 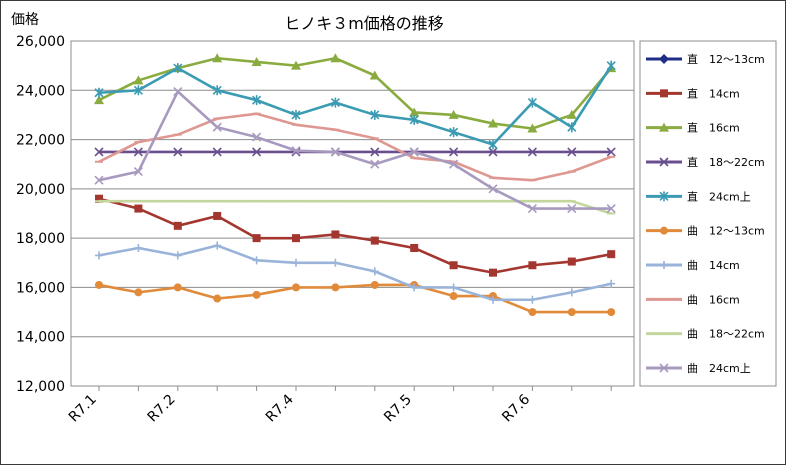 I want to click on legend-item: 直 16cm, so click(x=693, y=128).